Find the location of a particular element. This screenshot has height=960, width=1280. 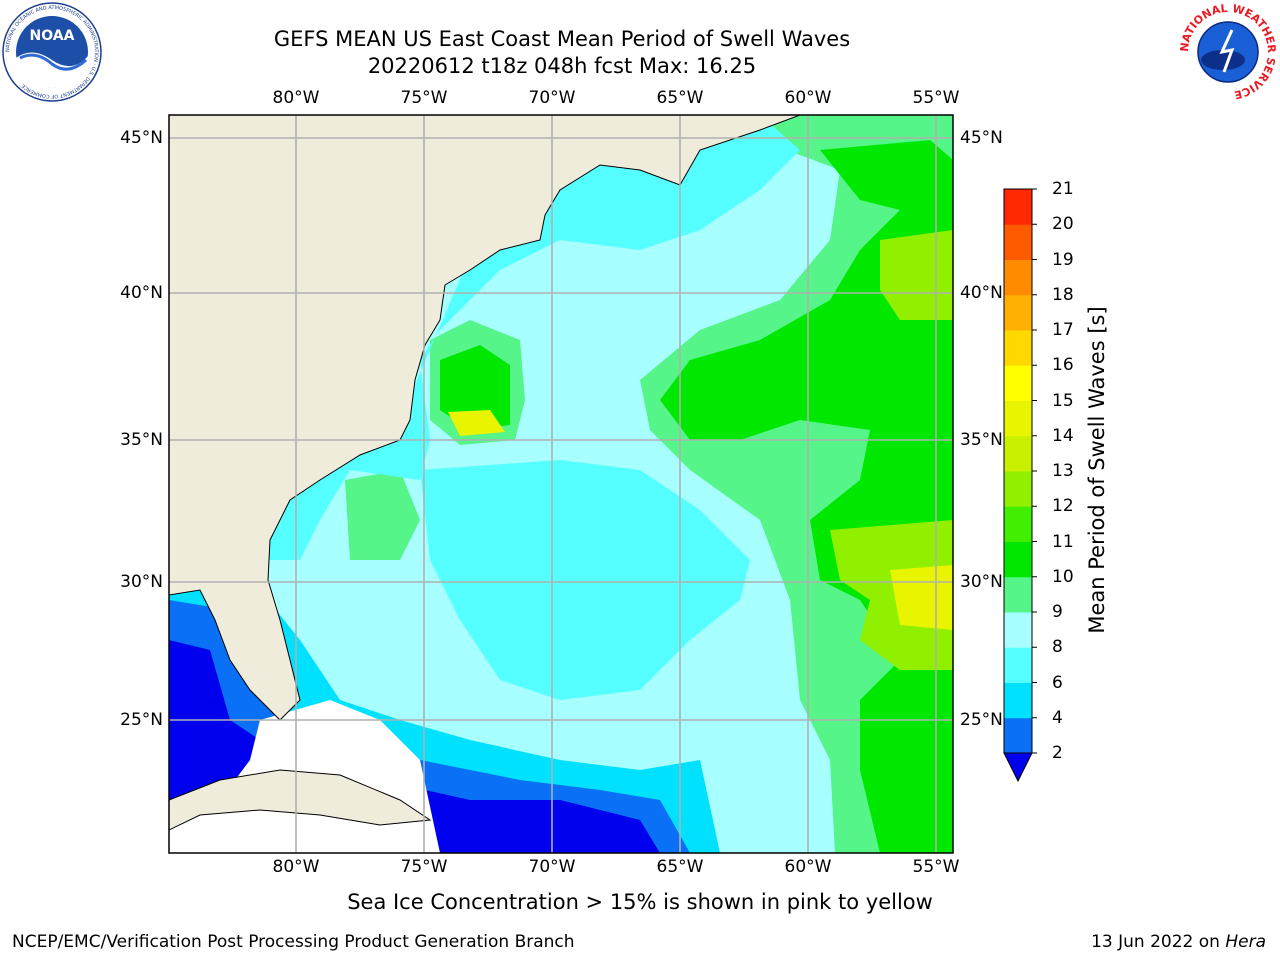

lon-label-top: 70°W is located at coordinates (552, 98).